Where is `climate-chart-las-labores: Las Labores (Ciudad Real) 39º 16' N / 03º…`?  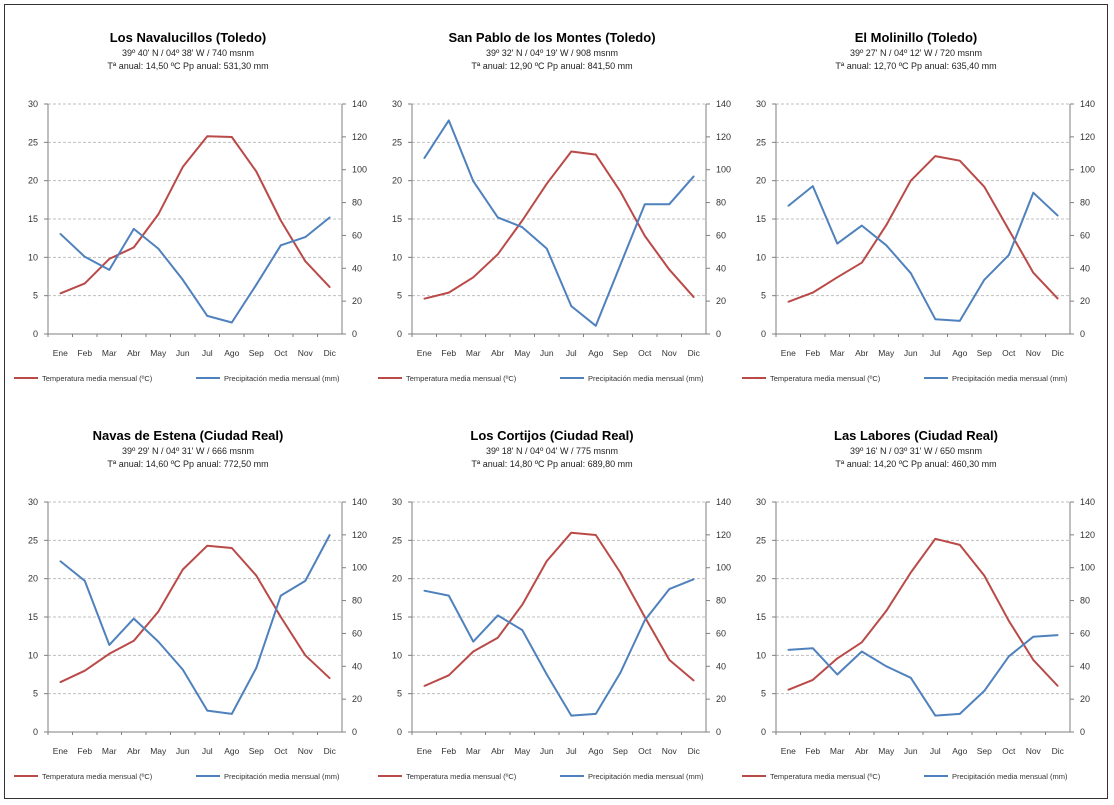
climate-chart-las-labores: Las Labores (Ciudad Real) 39º 16' N / 03º… is located at coordinates (918, 604).